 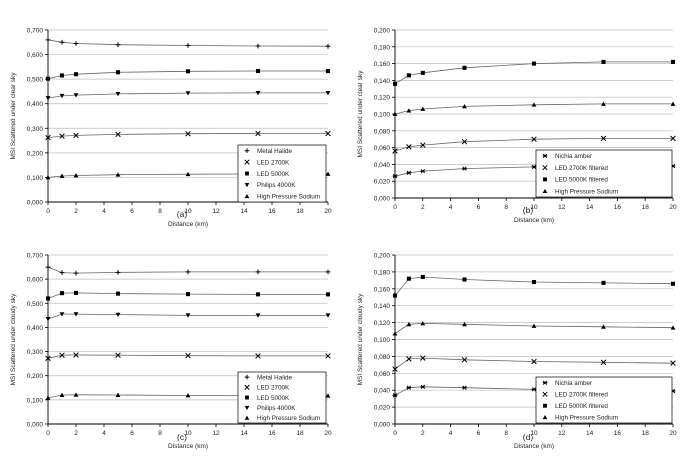 What do you see at coordinates (35, 304) in the screenshot?
I see `y-tick-label: 0,500` at bounding box center [35, 304].